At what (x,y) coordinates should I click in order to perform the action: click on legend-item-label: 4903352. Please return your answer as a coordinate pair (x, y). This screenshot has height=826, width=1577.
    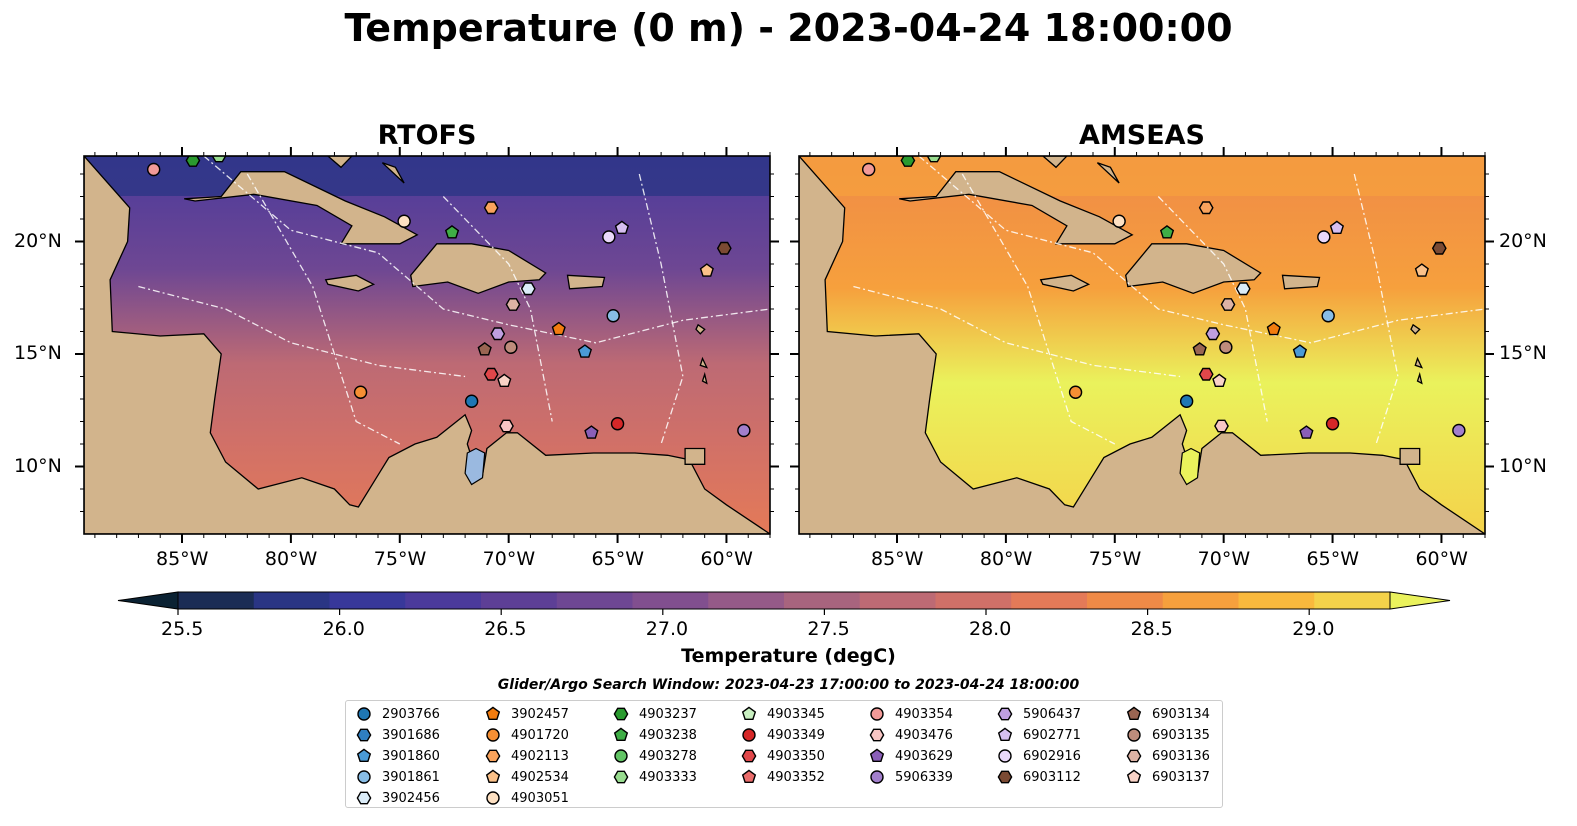
    Looking at the image, I should click on (796, 777).